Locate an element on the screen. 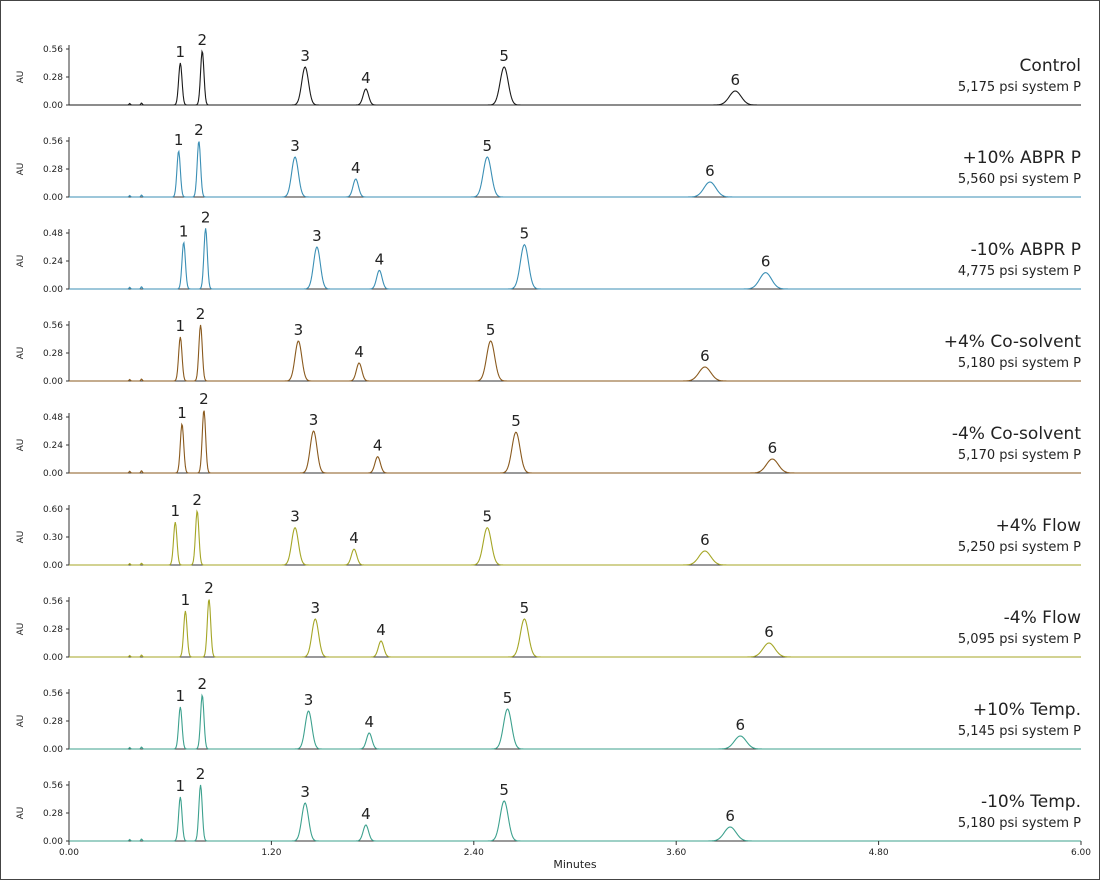 This screenshot has height=881, width=1100. panel-title: -10% Temp. is located at coordinates (1031, 802).